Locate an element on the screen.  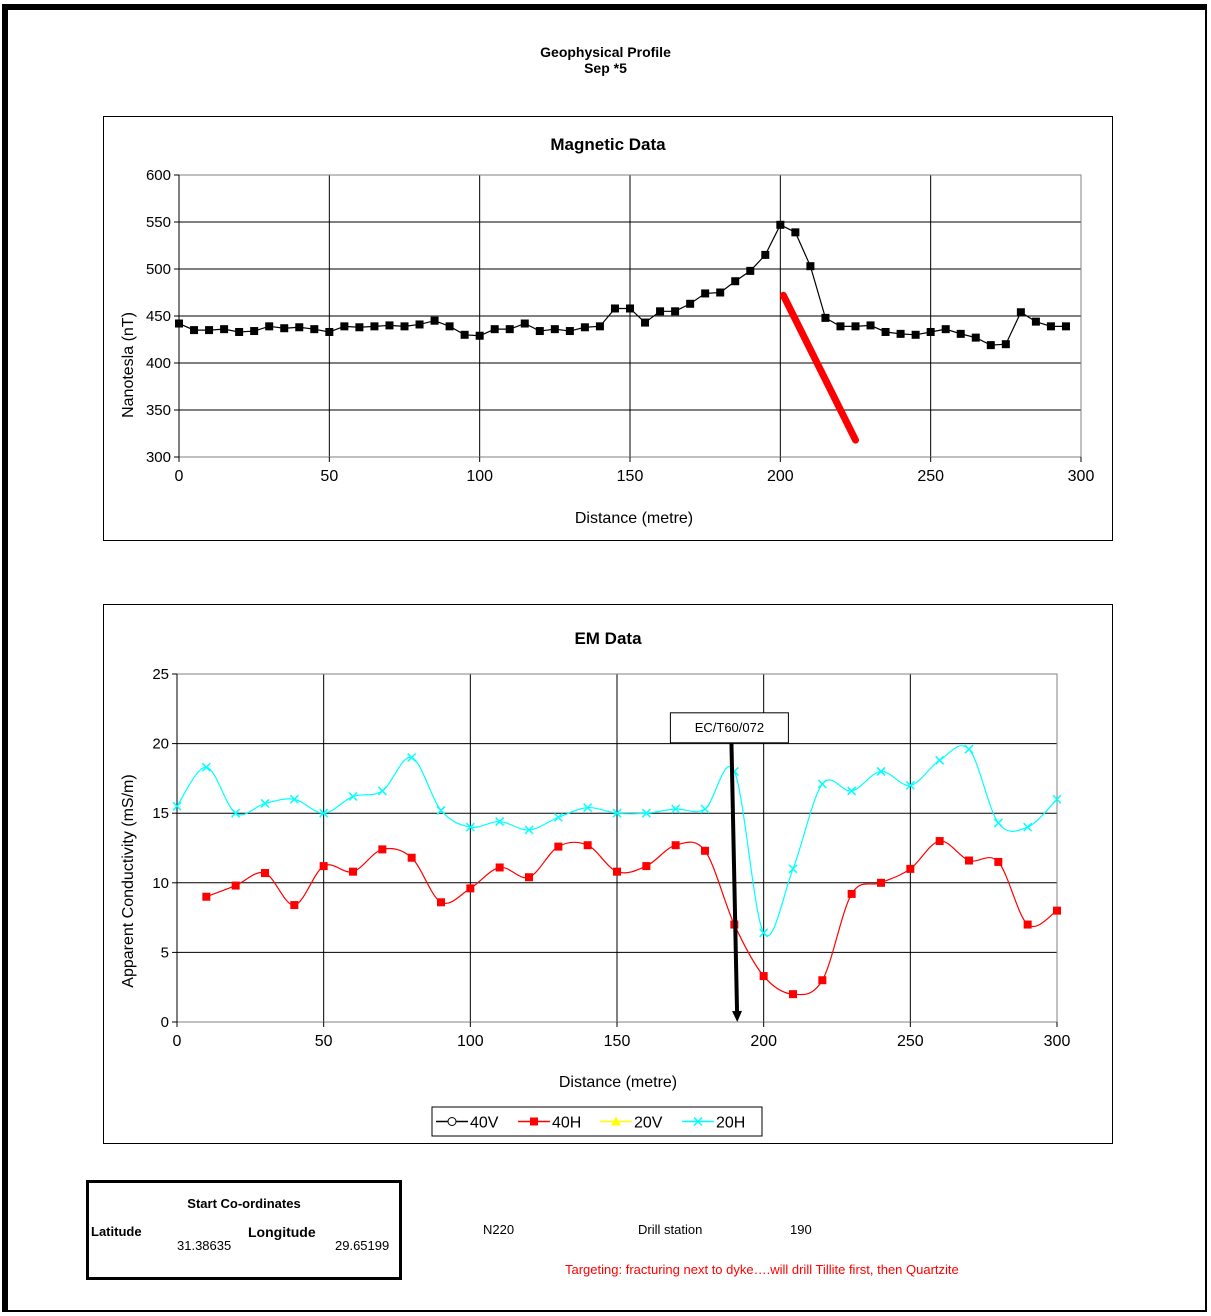
magnetic-x-tick-label: 50 is located at coordinates (329, 476).